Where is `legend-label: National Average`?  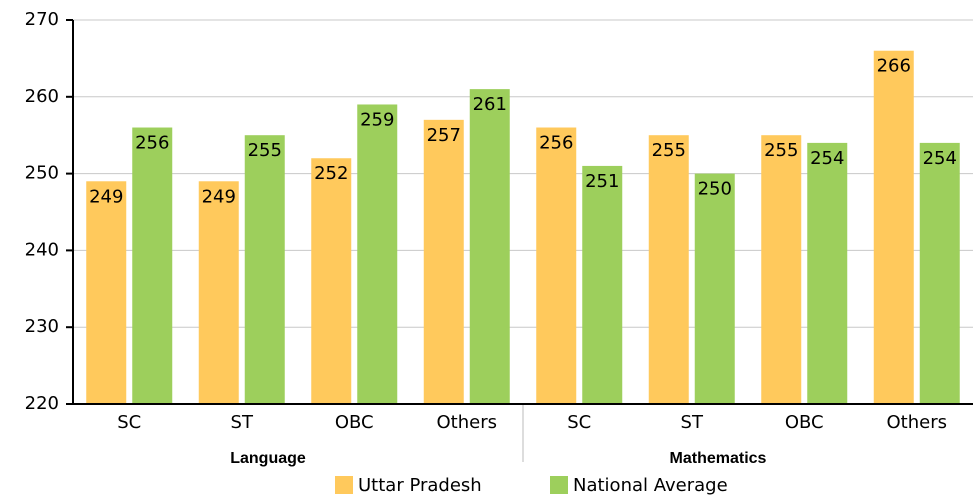
legend-label: National Average is located at coordinates (650, 485).